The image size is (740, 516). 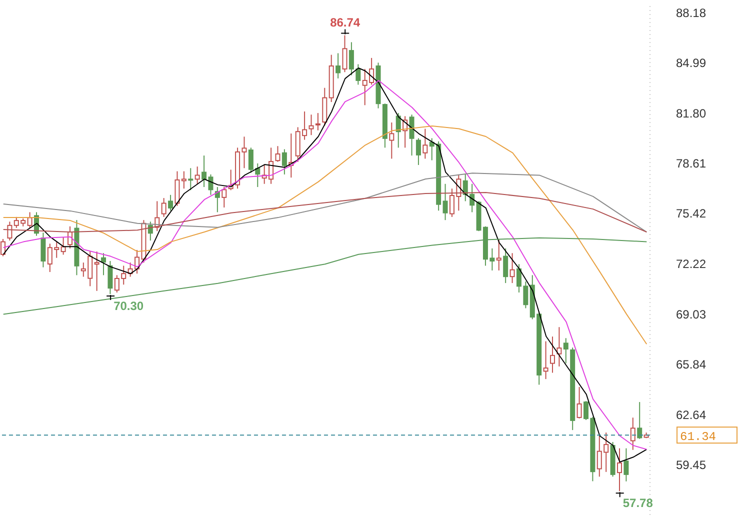 What do you see at coordinates (691, 314) in the screenshot?
I see `y-tick-label: 69.03` at bounding box center [691, 314].